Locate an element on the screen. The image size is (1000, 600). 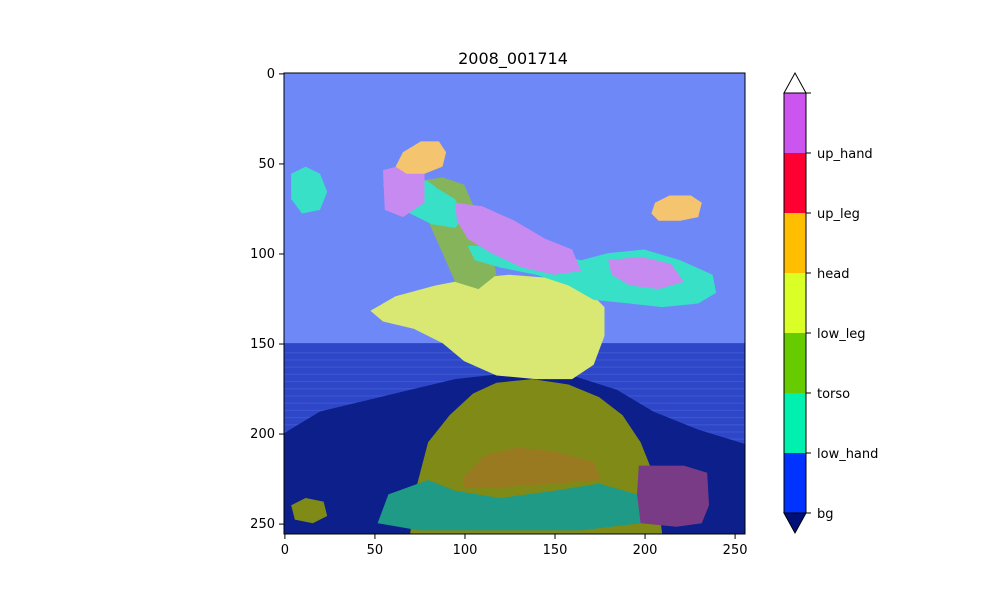
colorbar-over-arrow is located at coordinates (795, 82).